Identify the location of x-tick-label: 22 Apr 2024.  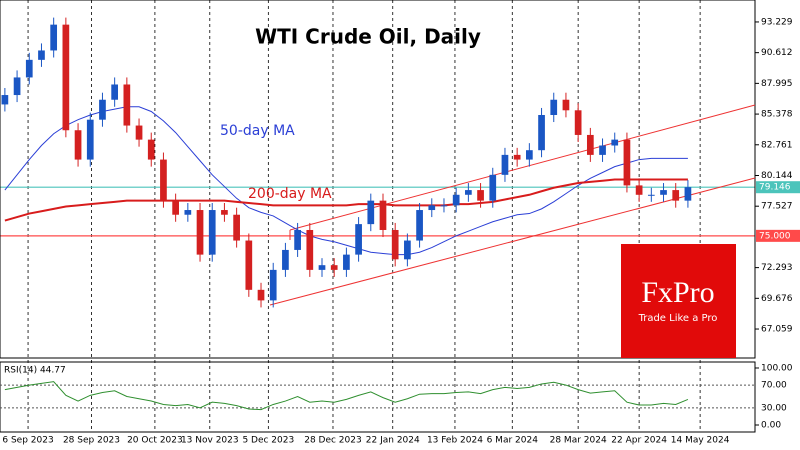
(639, 441).